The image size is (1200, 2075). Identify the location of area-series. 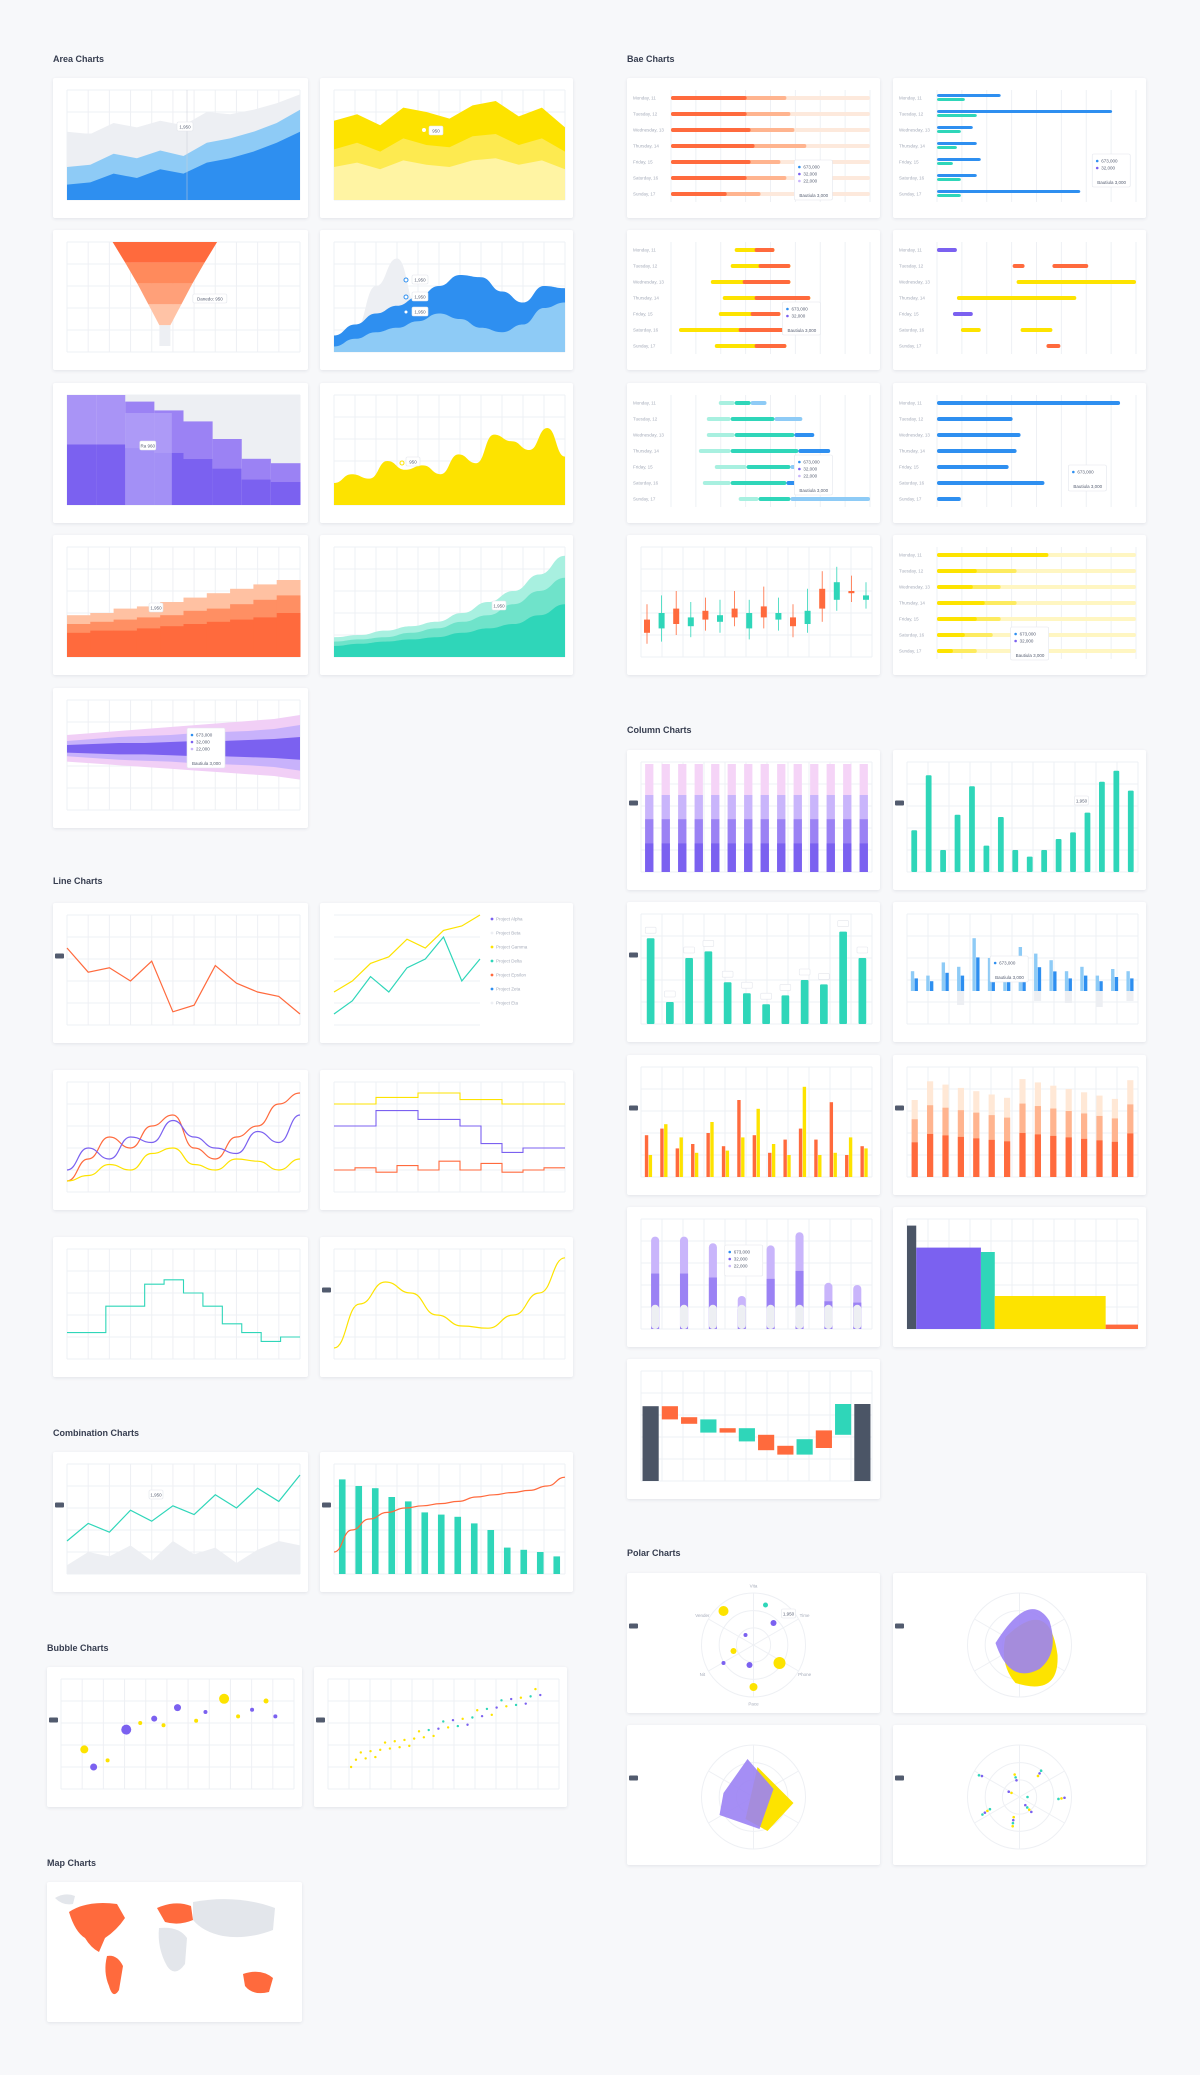
(449, 466).